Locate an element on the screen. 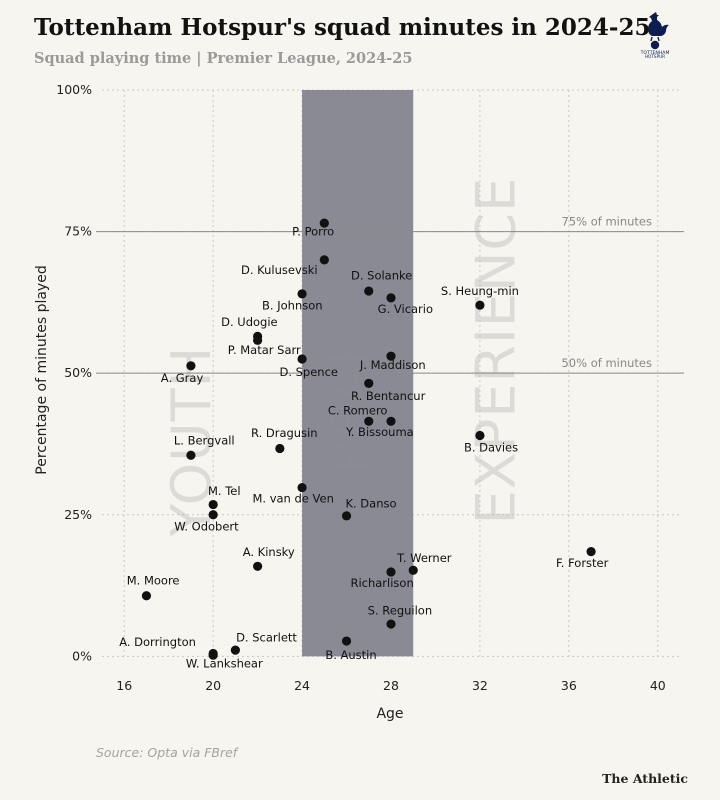 The width and height of the screenshot is (720, 800). y-tick-label: 75% is located at coordinates (78, 231).